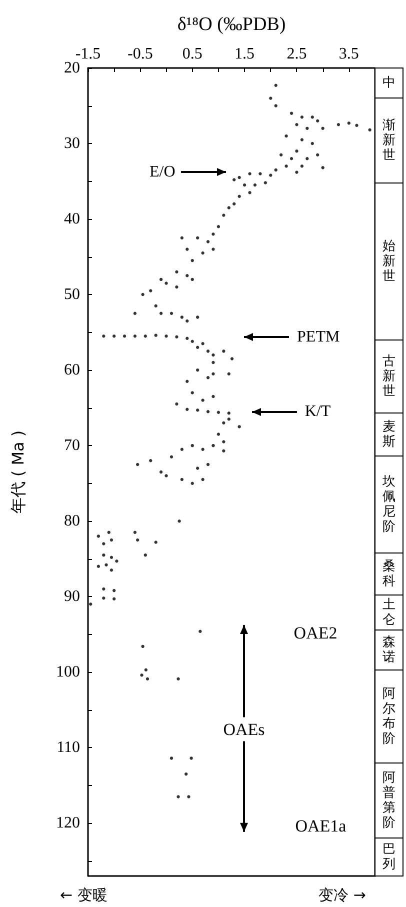 Image resolution: width=406 pixels, height=907 pixels. Describe the element at coordinates (72, 445) in the screenshot. I see `y-tick-label: 70` at that location.